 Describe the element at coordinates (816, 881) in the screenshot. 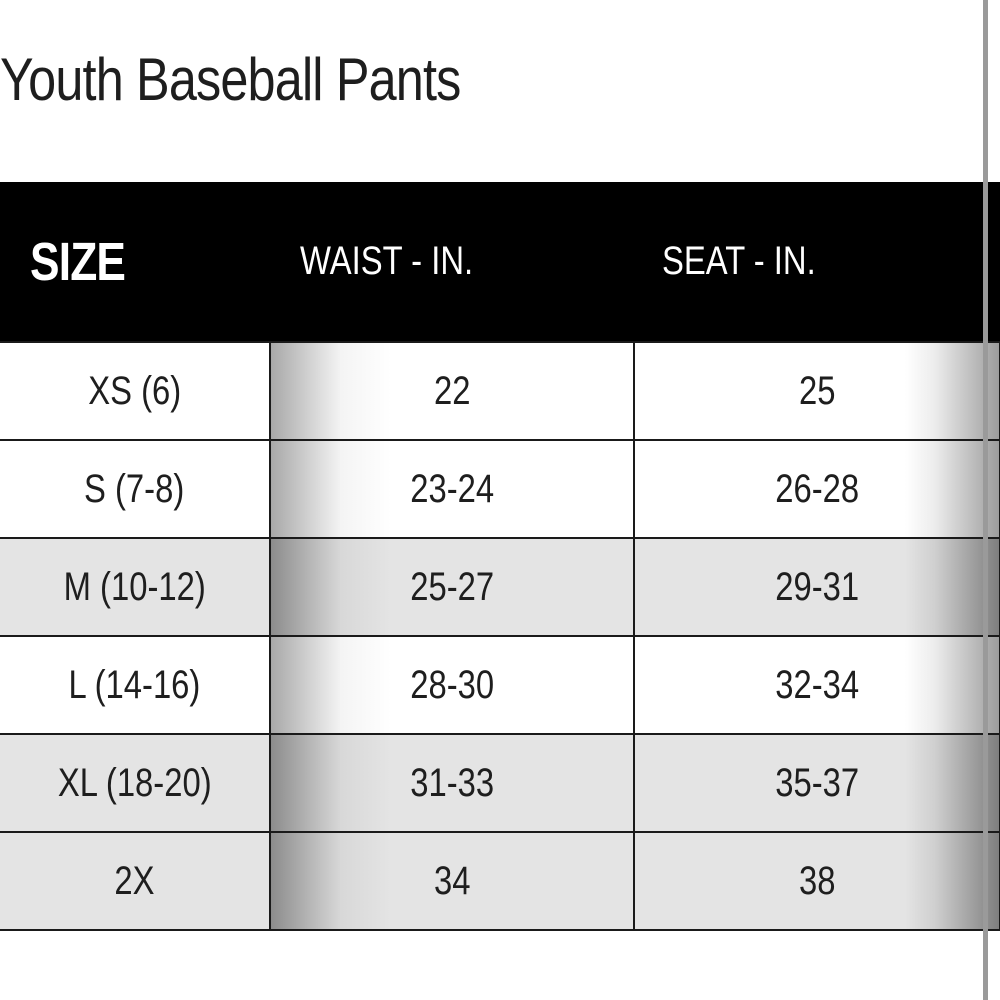

I see `cell-seat: 38` at that location.